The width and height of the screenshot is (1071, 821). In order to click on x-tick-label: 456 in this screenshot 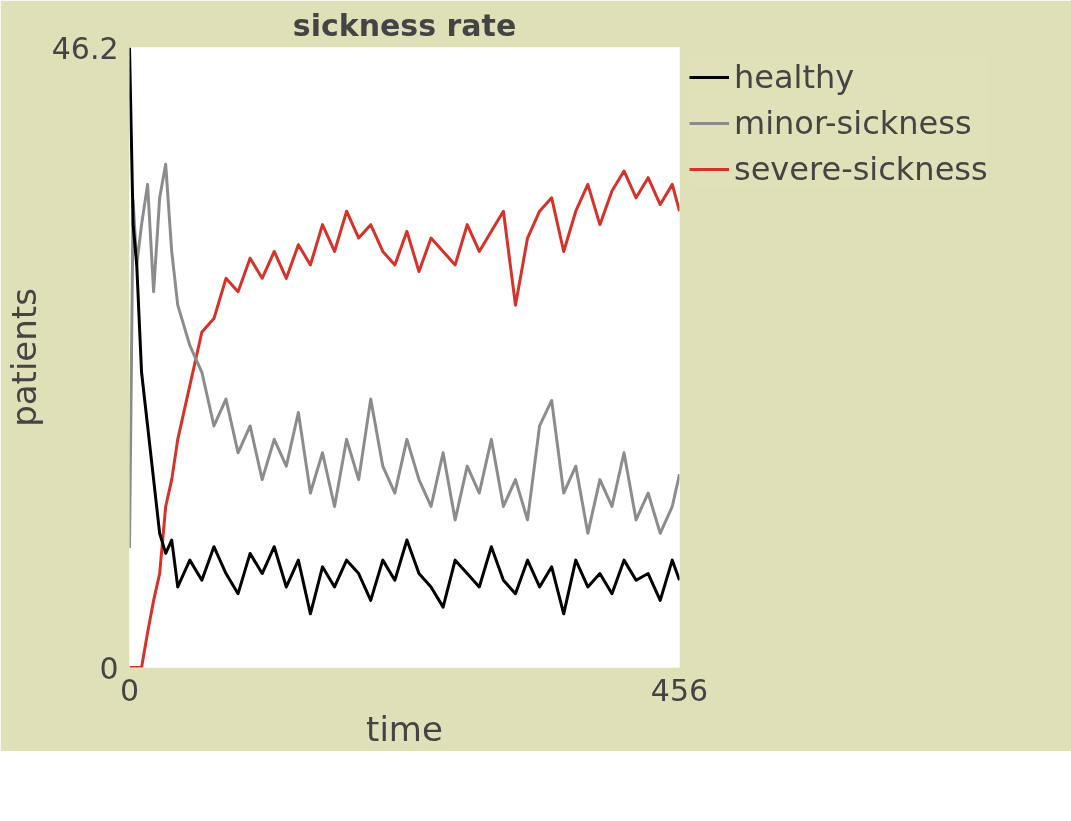, I will do `click(679, 690)`.